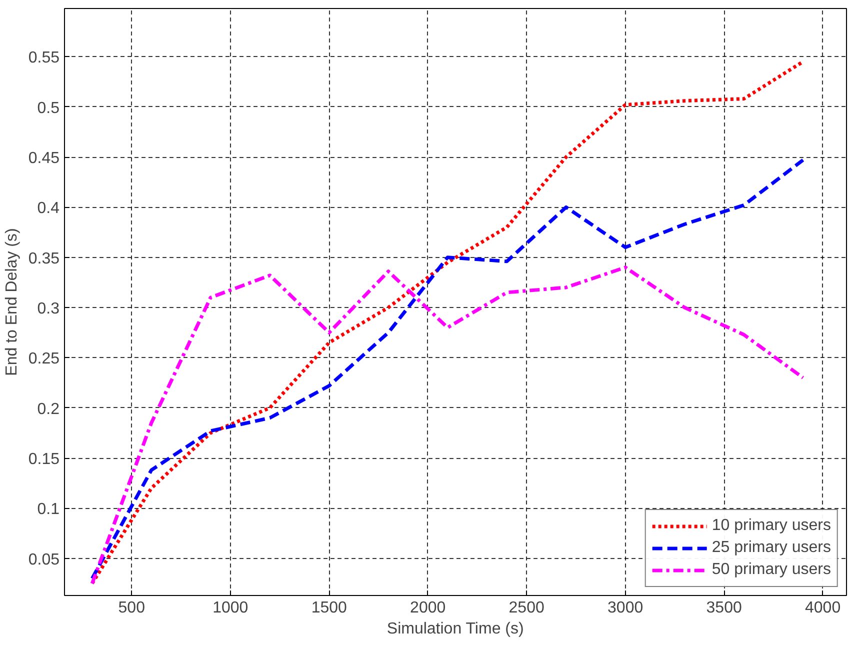  Describe the element at coordinates (771, 570) in the screenshot. I see `legend-label: 50 primary users` at that location.